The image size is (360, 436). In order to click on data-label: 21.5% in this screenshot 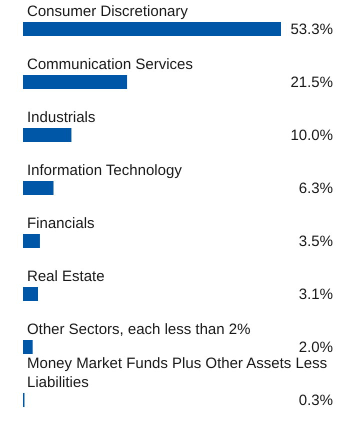, I will do `click(311, 82)`.